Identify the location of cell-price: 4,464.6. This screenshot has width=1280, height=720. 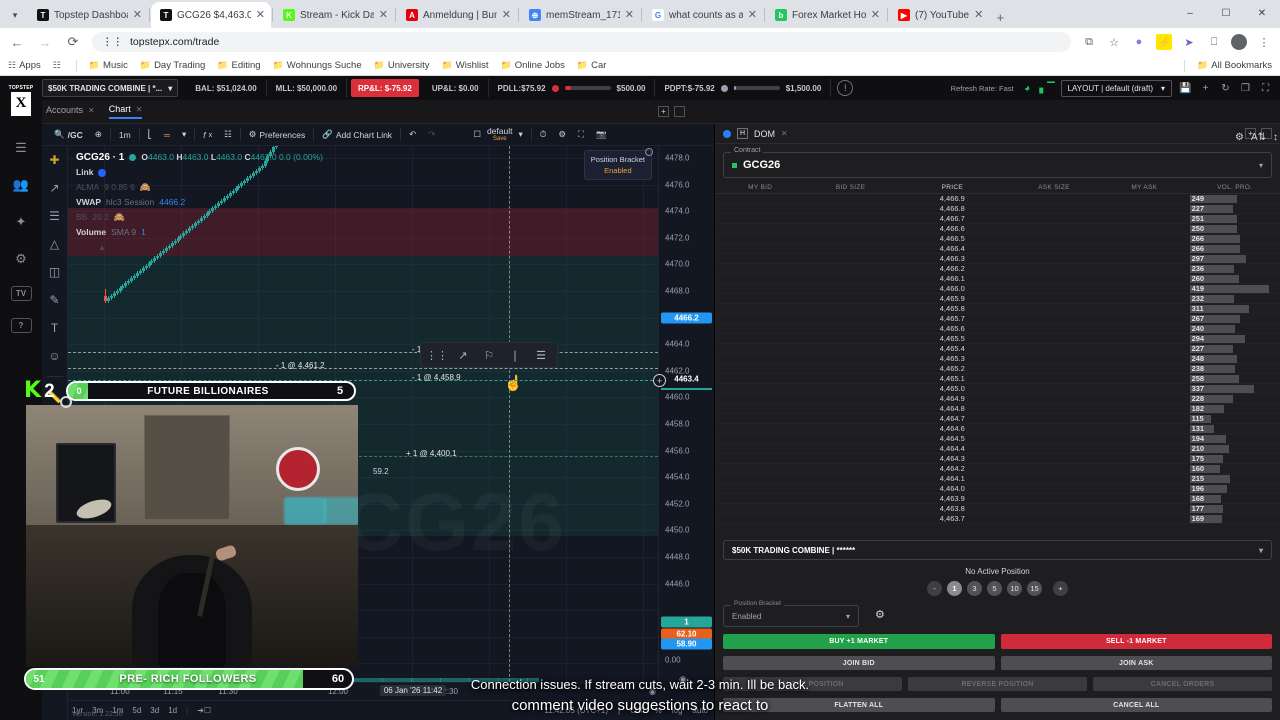
(952, 428).